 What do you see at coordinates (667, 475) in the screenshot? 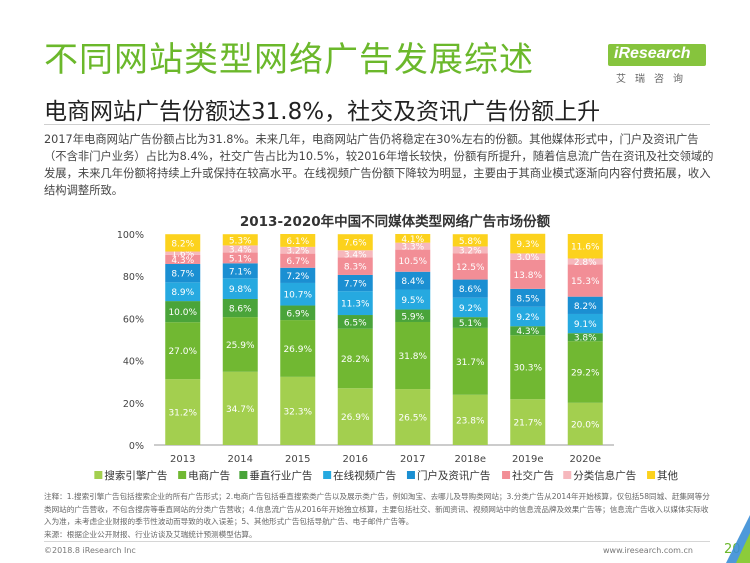
I see `legend-label: 其他` at bounding box center [667, 475].